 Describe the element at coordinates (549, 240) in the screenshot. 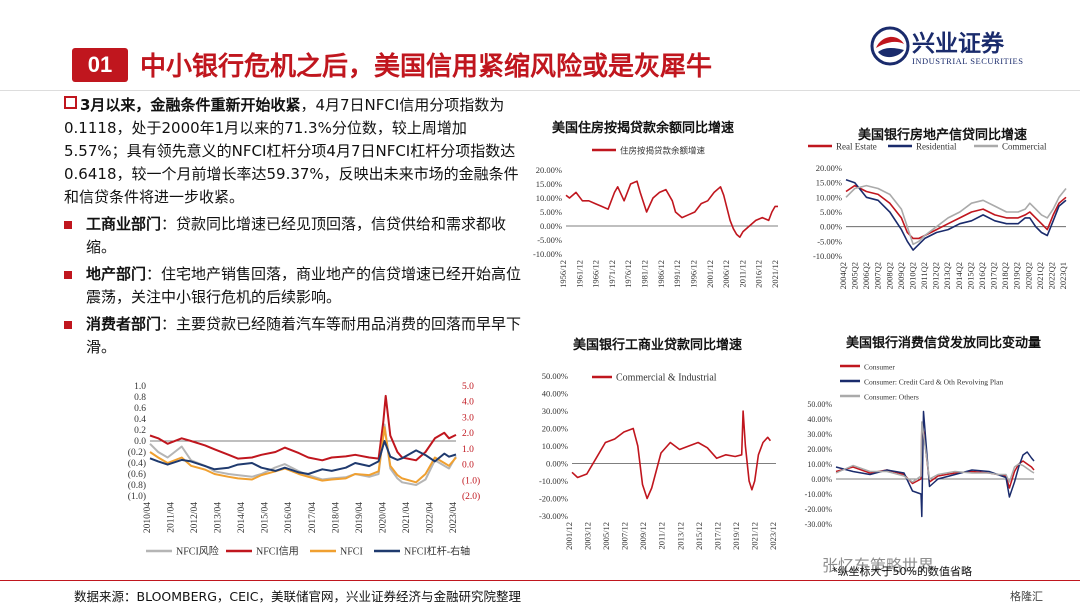

I see `y-tick-label: -5.00%` at that location.